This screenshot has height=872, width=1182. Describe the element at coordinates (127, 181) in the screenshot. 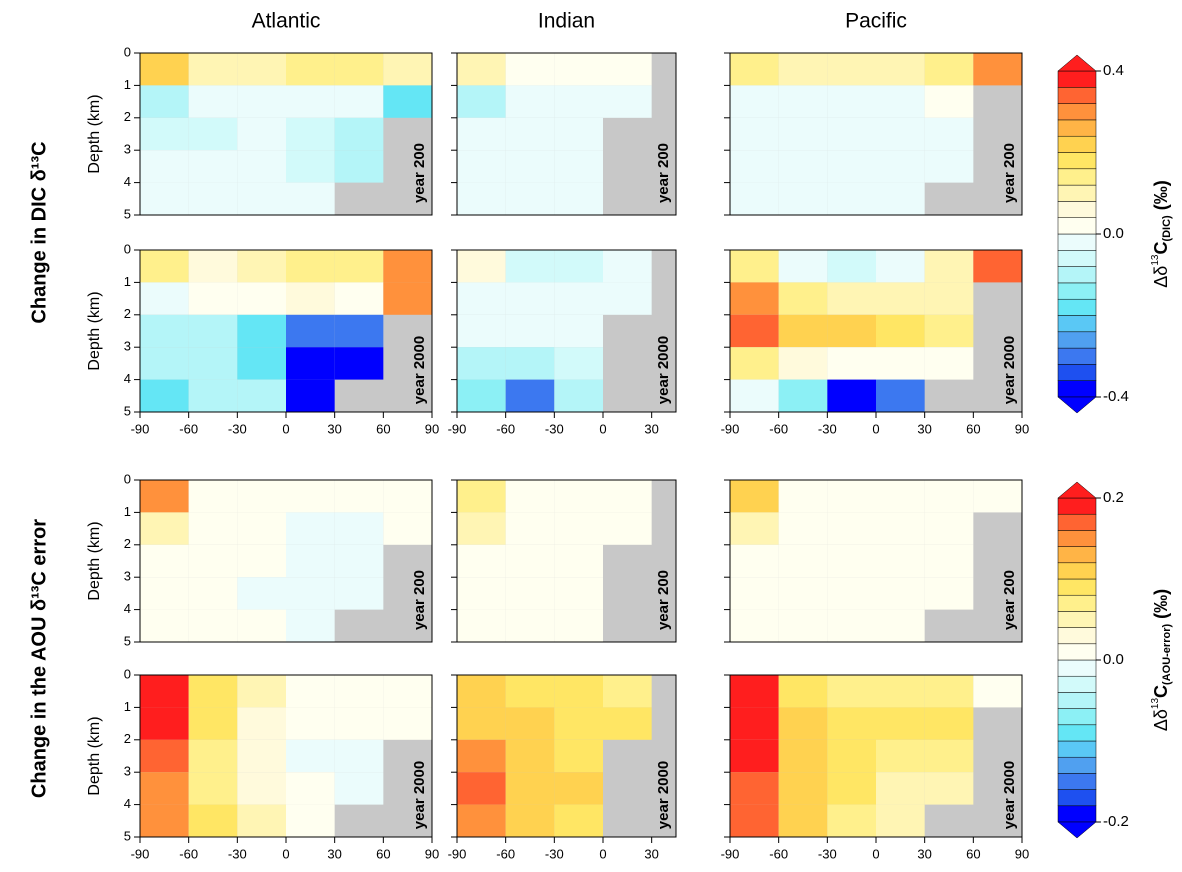

I see `y-tick-label: 4` at that location.